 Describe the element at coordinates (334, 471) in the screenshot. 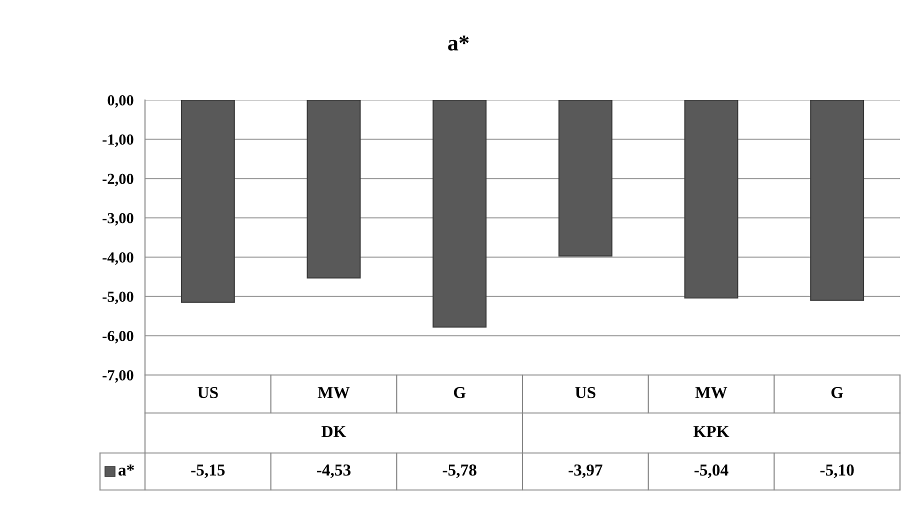

I see `data-label: -4,53` at that location.